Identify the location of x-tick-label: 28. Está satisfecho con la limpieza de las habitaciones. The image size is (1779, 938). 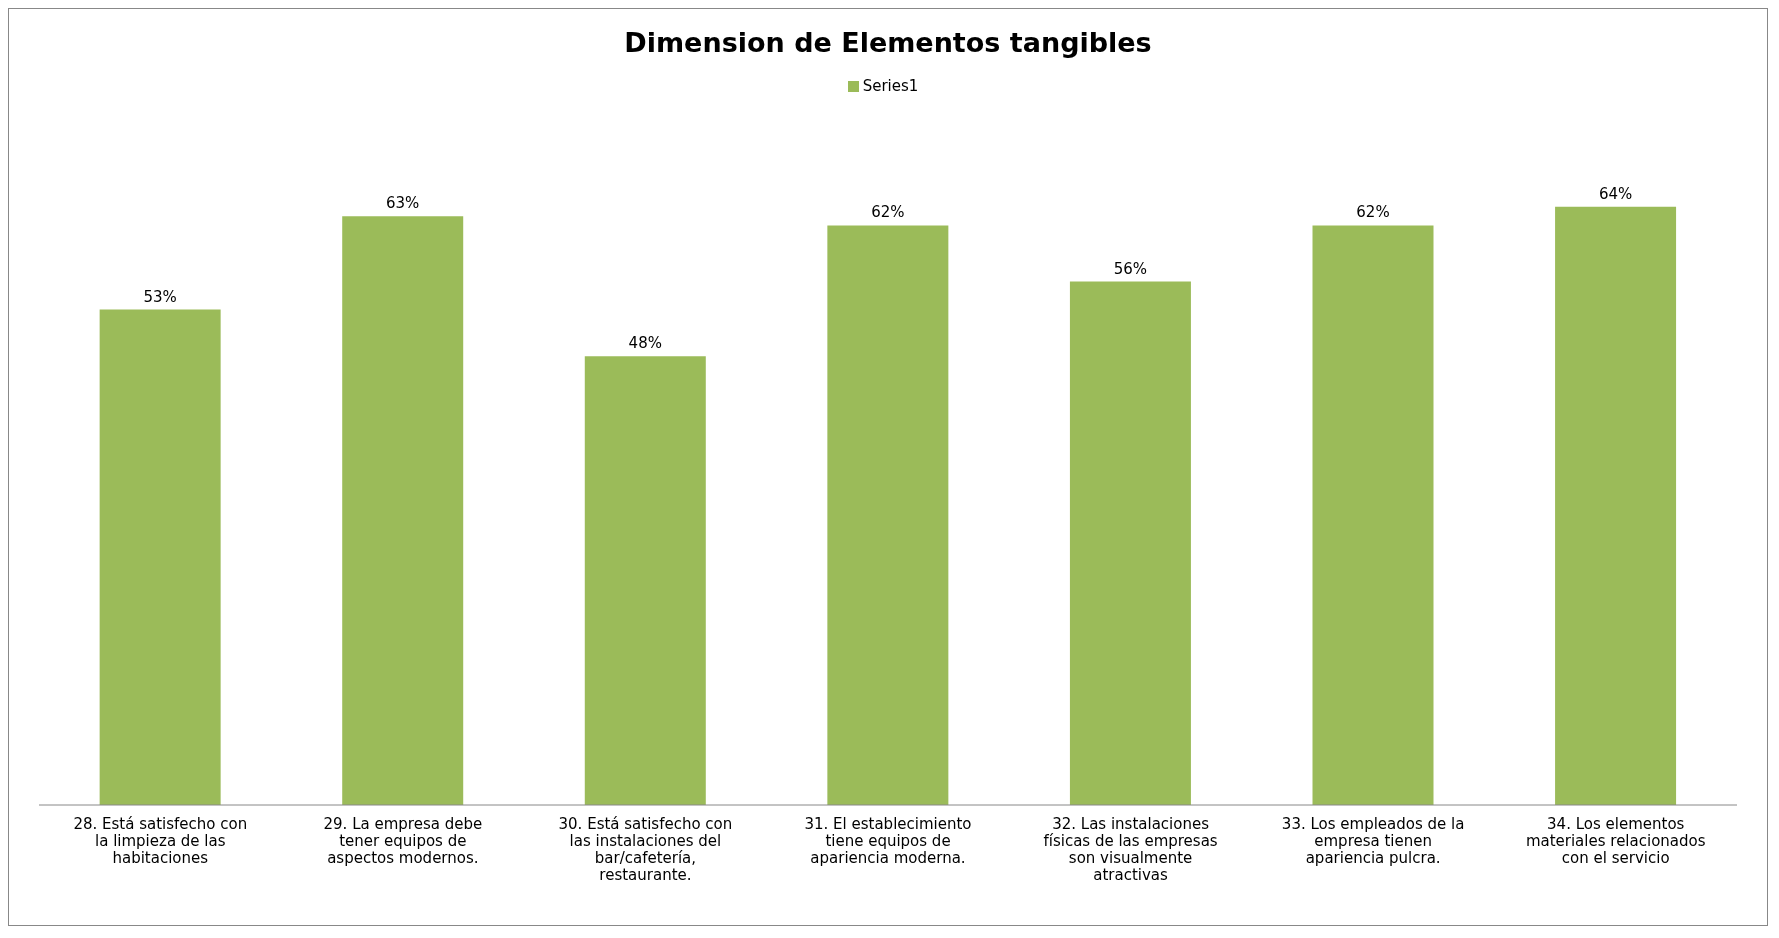
(160, 841).